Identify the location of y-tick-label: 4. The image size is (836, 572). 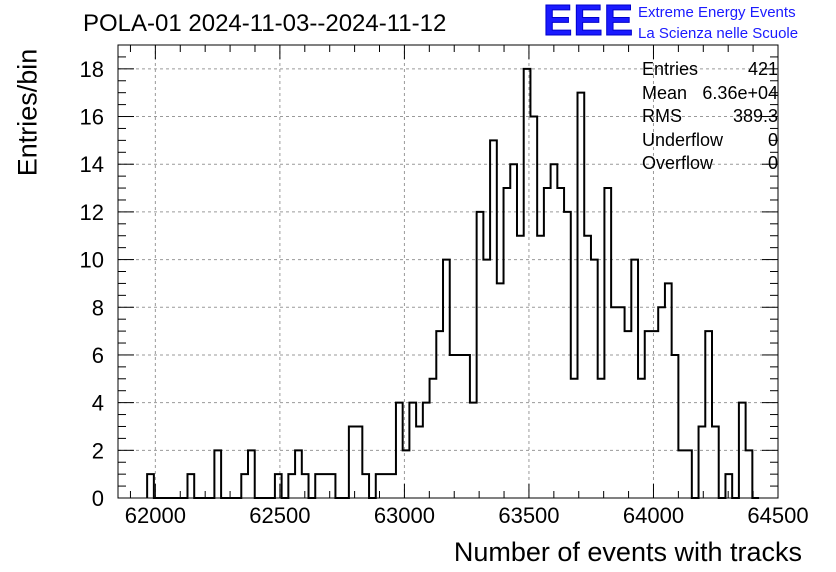
(98, 403).